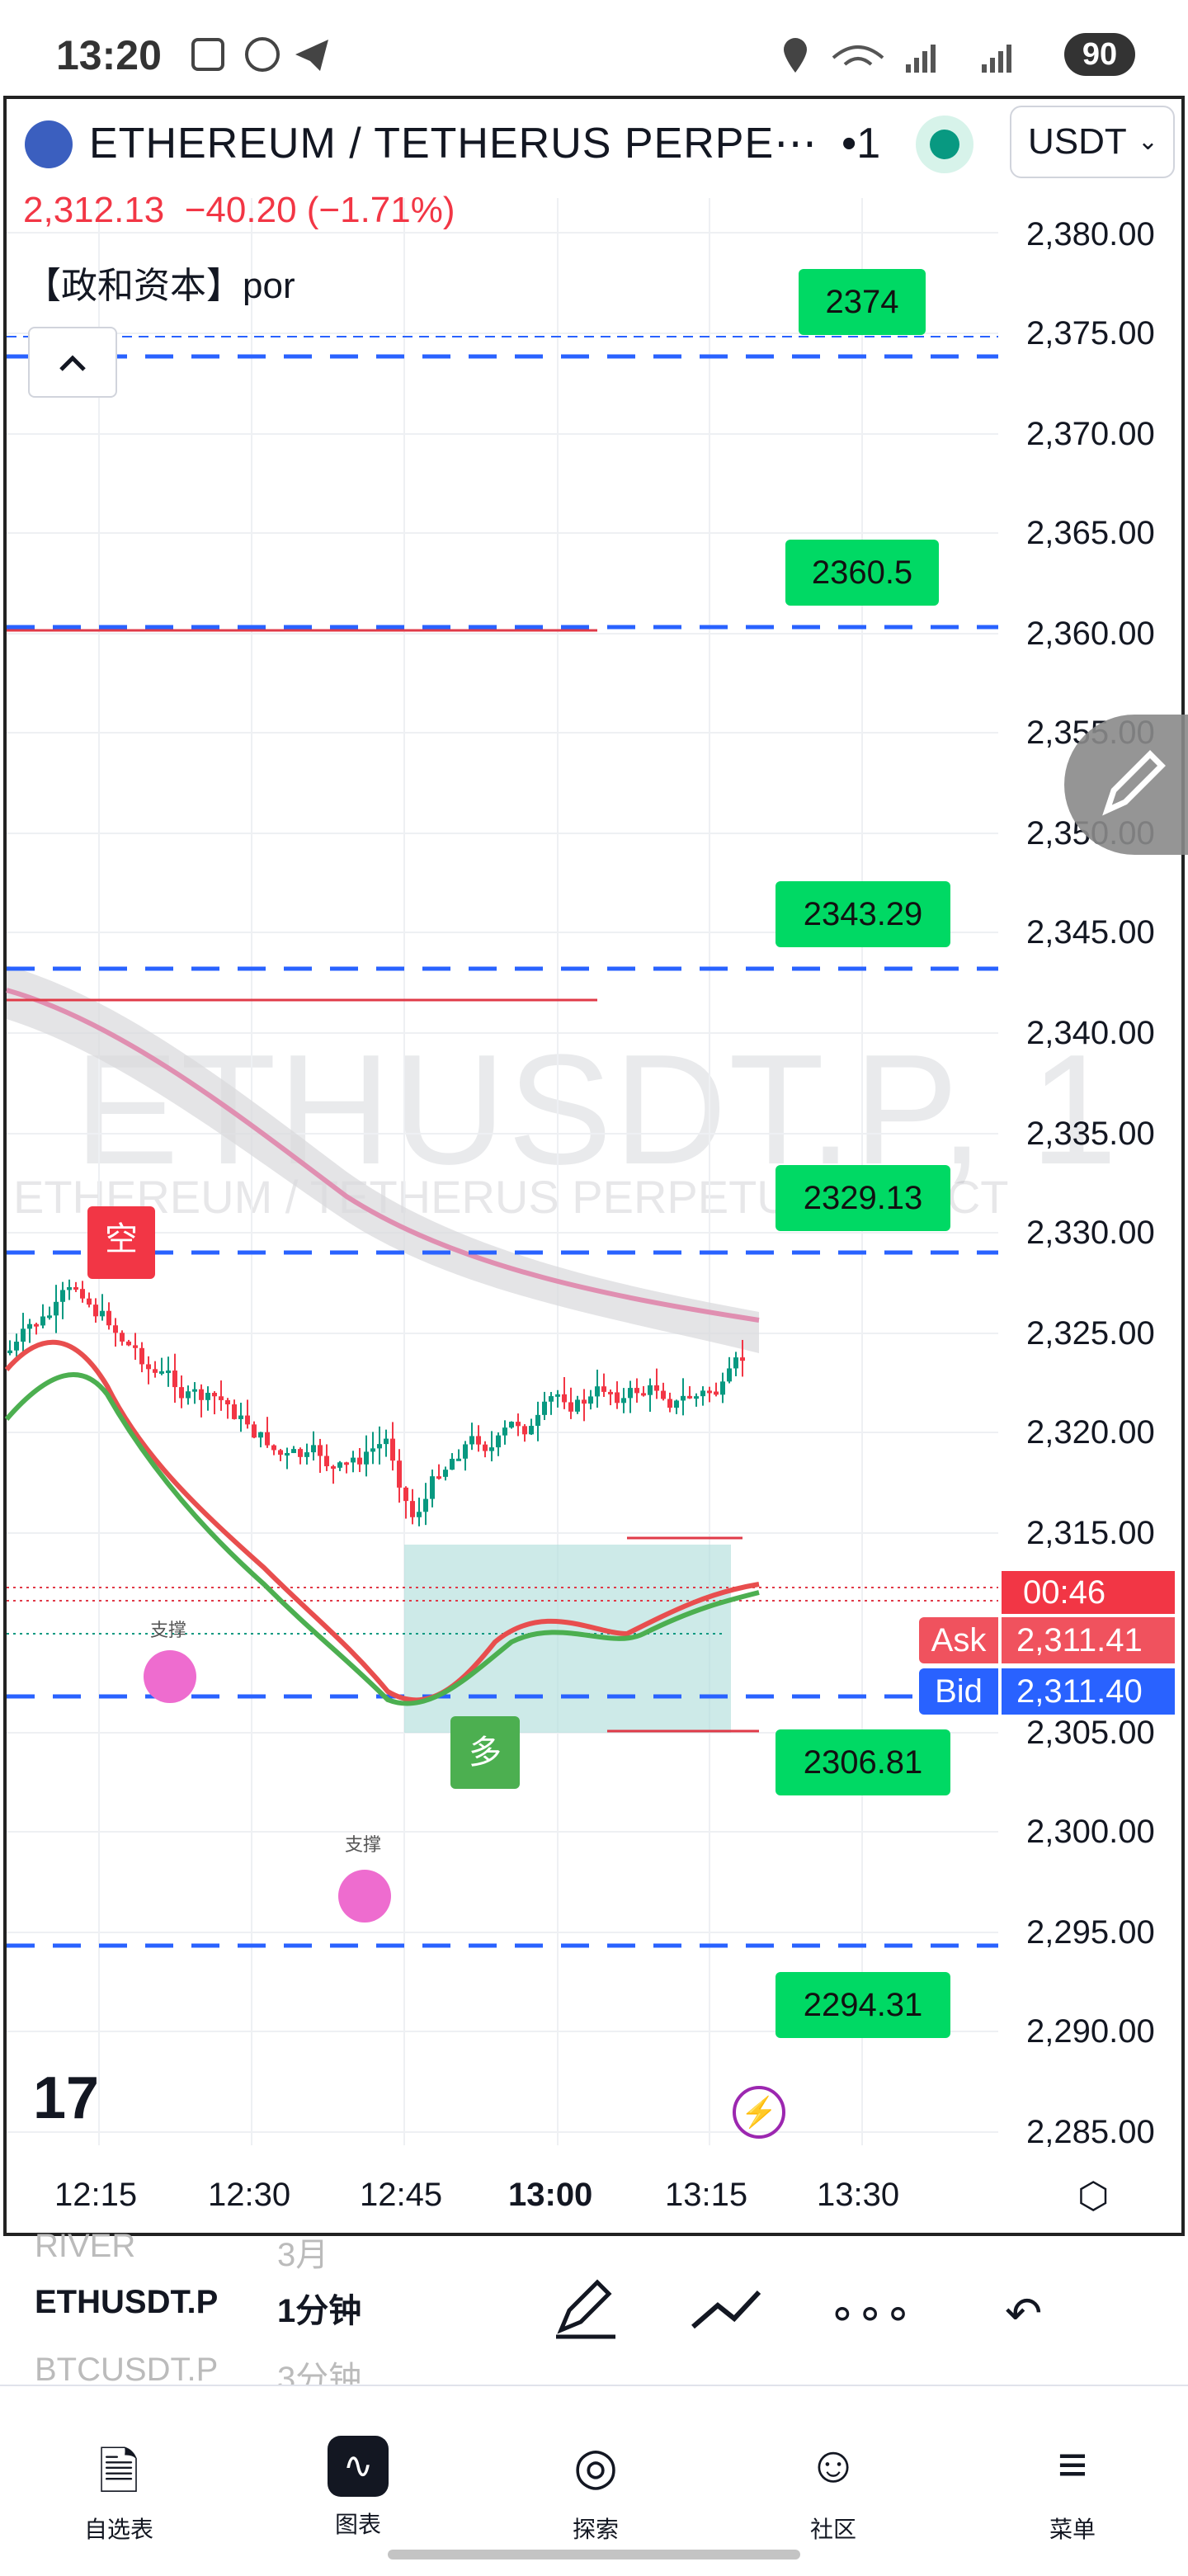 Image resolution: width=1188 pixels, height=2576 pixels. I want to click on price-tick: 2,375.00, so click(1090, 333).